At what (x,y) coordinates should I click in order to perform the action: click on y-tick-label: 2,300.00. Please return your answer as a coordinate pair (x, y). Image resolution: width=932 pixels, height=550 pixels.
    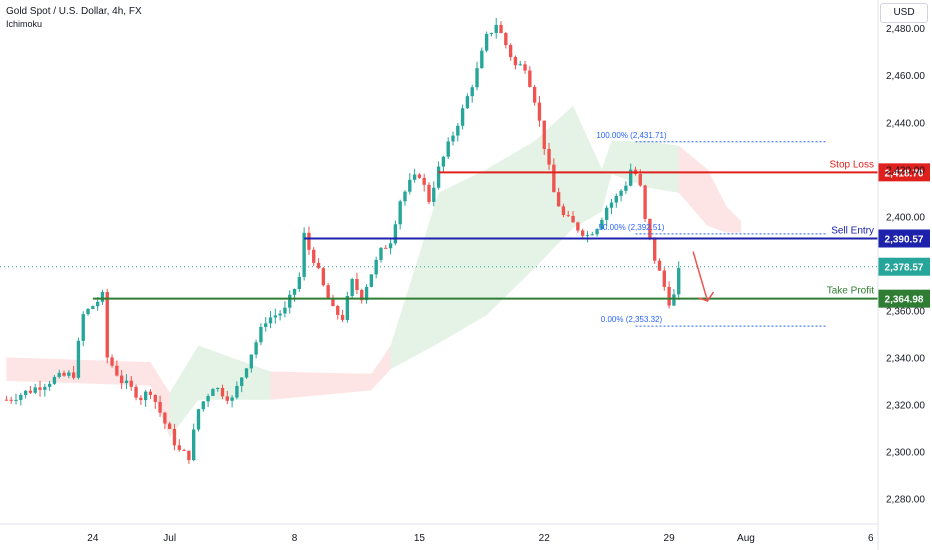
    Looking at the image, I should click on (905, 452).